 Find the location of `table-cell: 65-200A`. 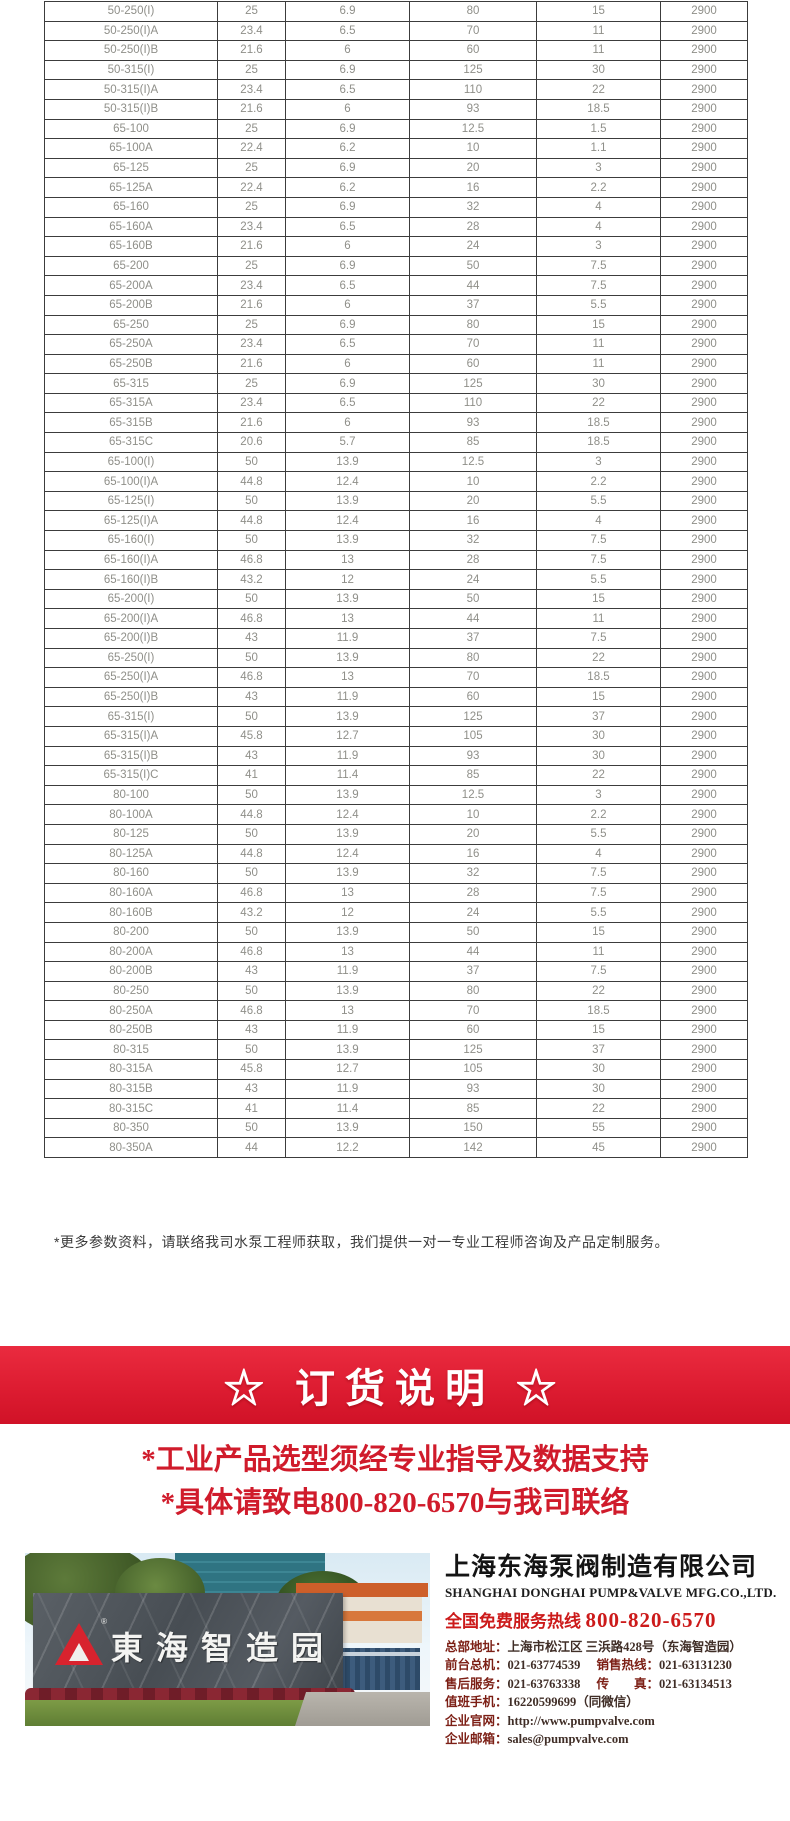

table-cell: 65-200A is located at coordinates (131, 285).